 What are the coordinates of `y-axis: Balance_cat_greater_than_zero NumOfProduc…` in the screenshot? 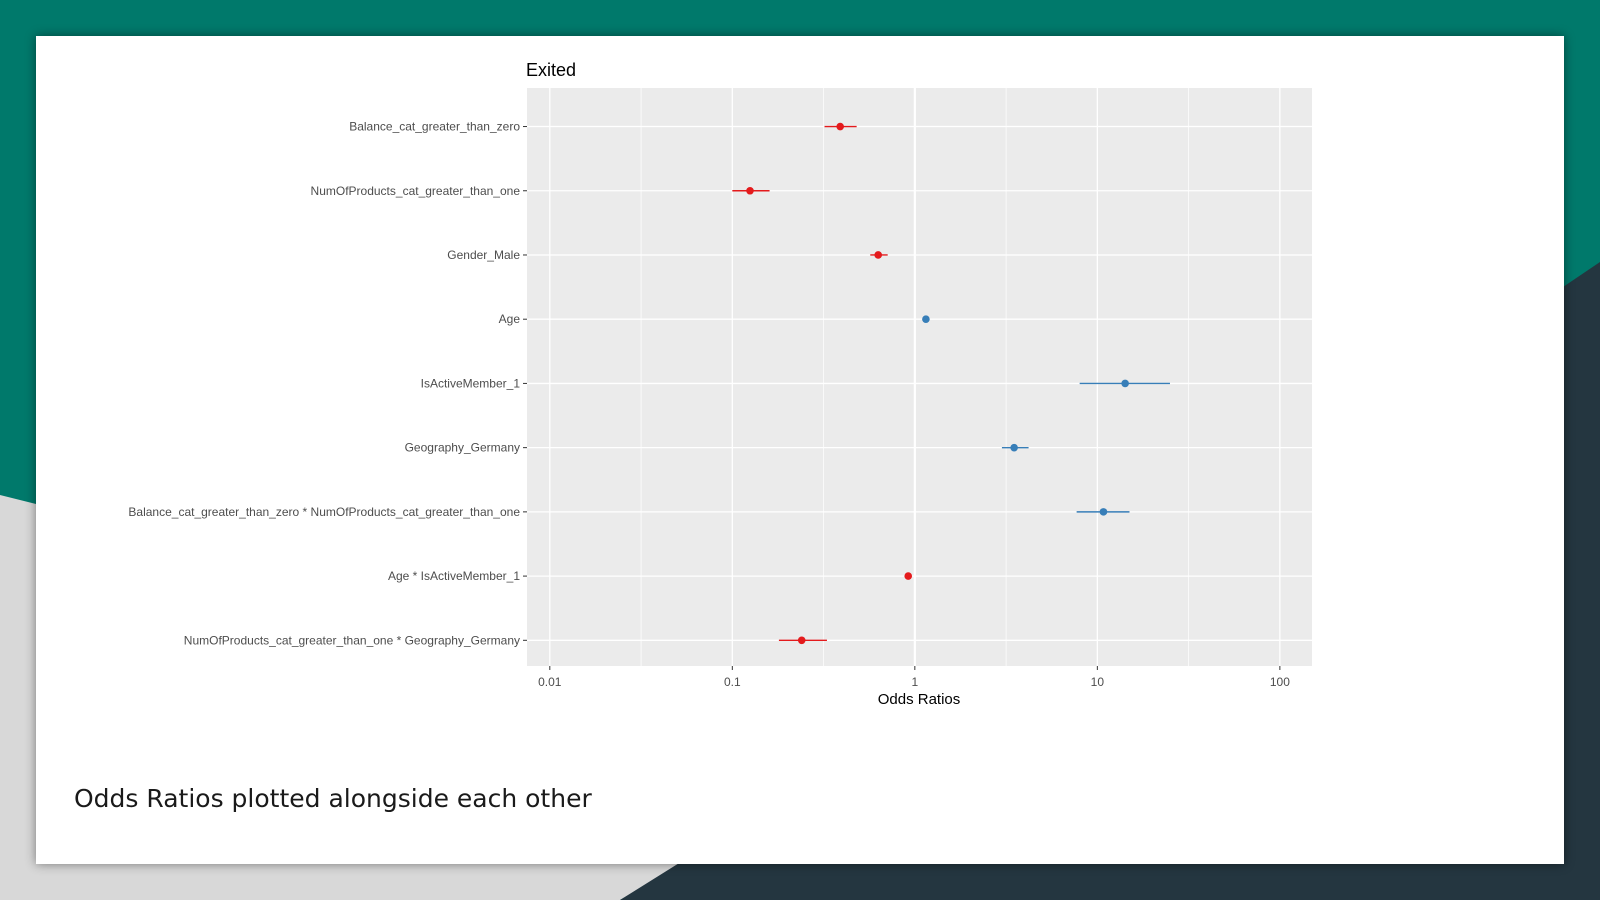 It's located at (327, 383).